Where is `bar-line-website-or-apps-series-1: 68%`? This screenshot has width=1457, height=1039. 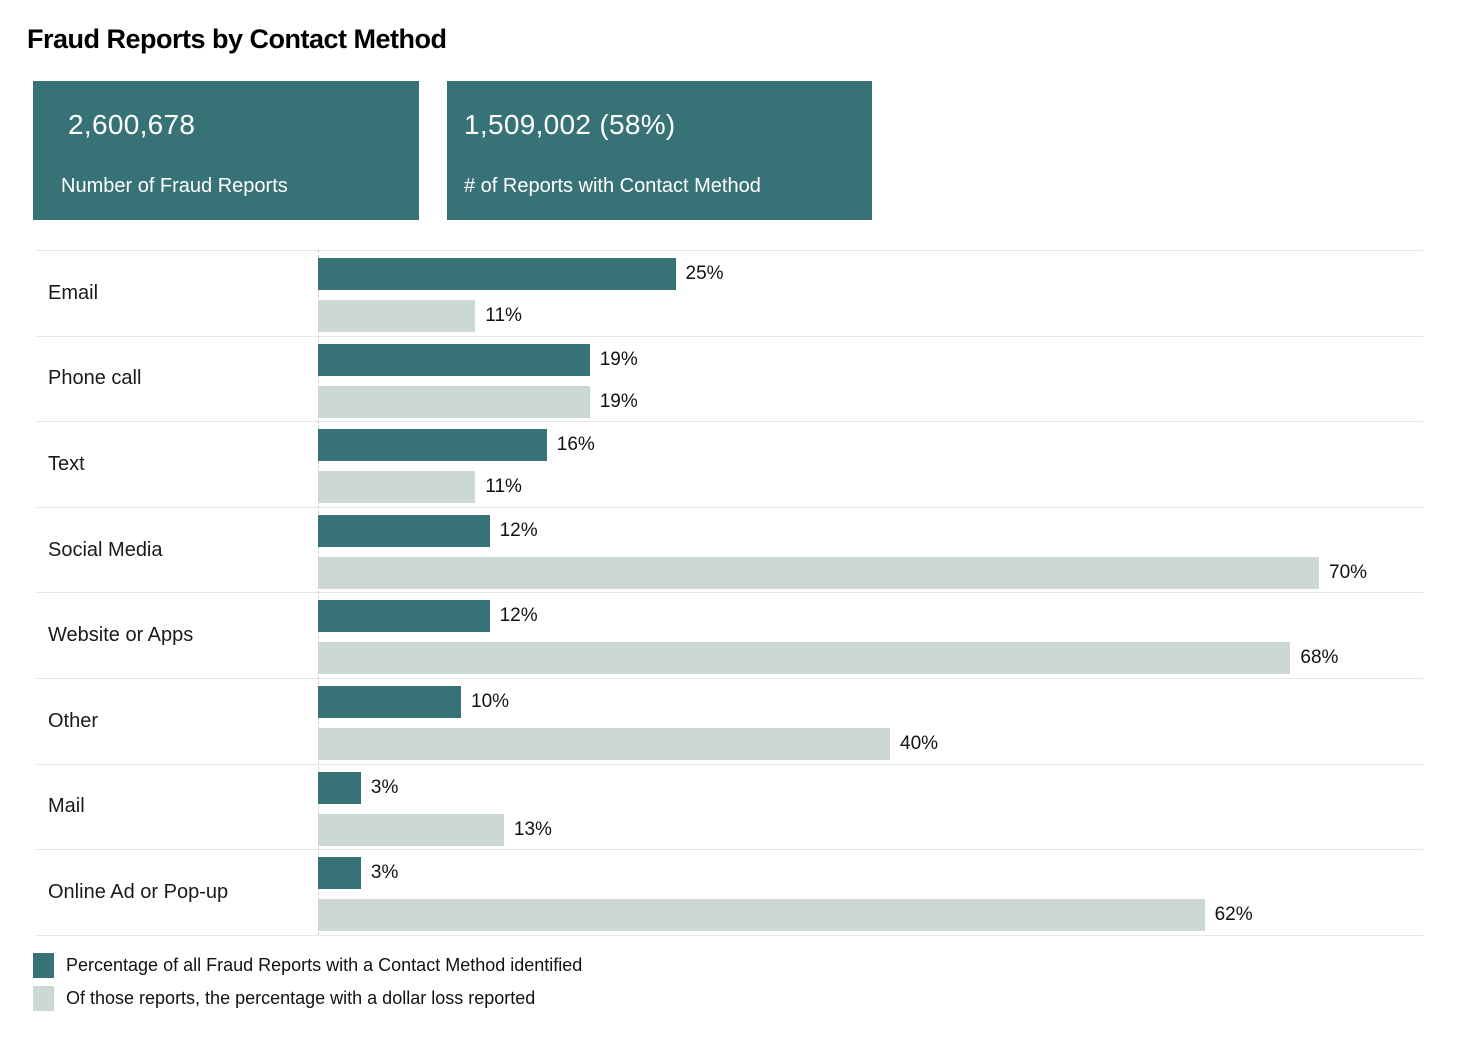
bar-line-website-or-apps-series-1: 68% is located at coordinates (870, 658).